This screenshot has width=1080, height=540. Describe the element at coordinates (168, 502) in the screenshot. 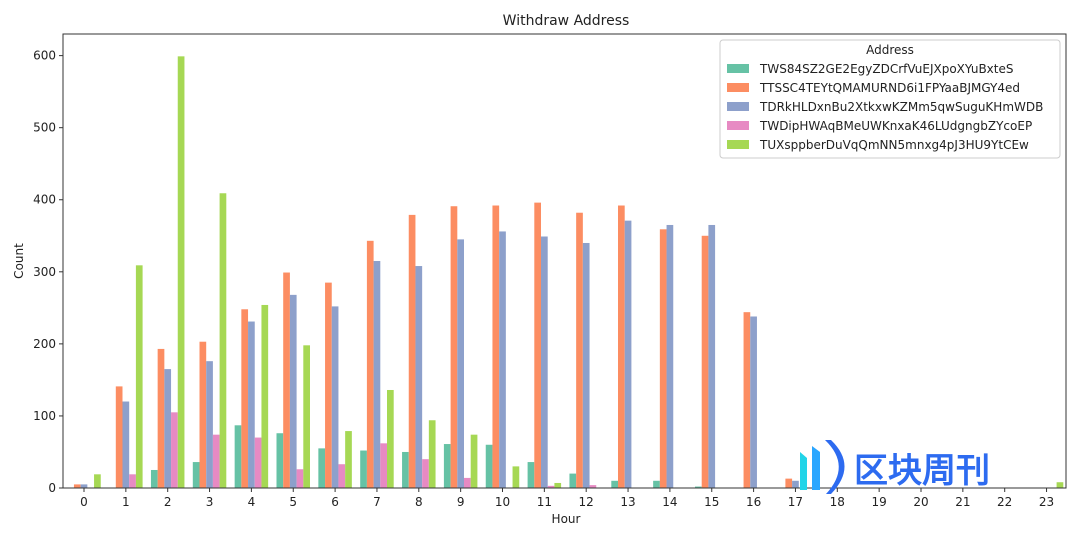

I see `x-tick-label: 2` at that location.